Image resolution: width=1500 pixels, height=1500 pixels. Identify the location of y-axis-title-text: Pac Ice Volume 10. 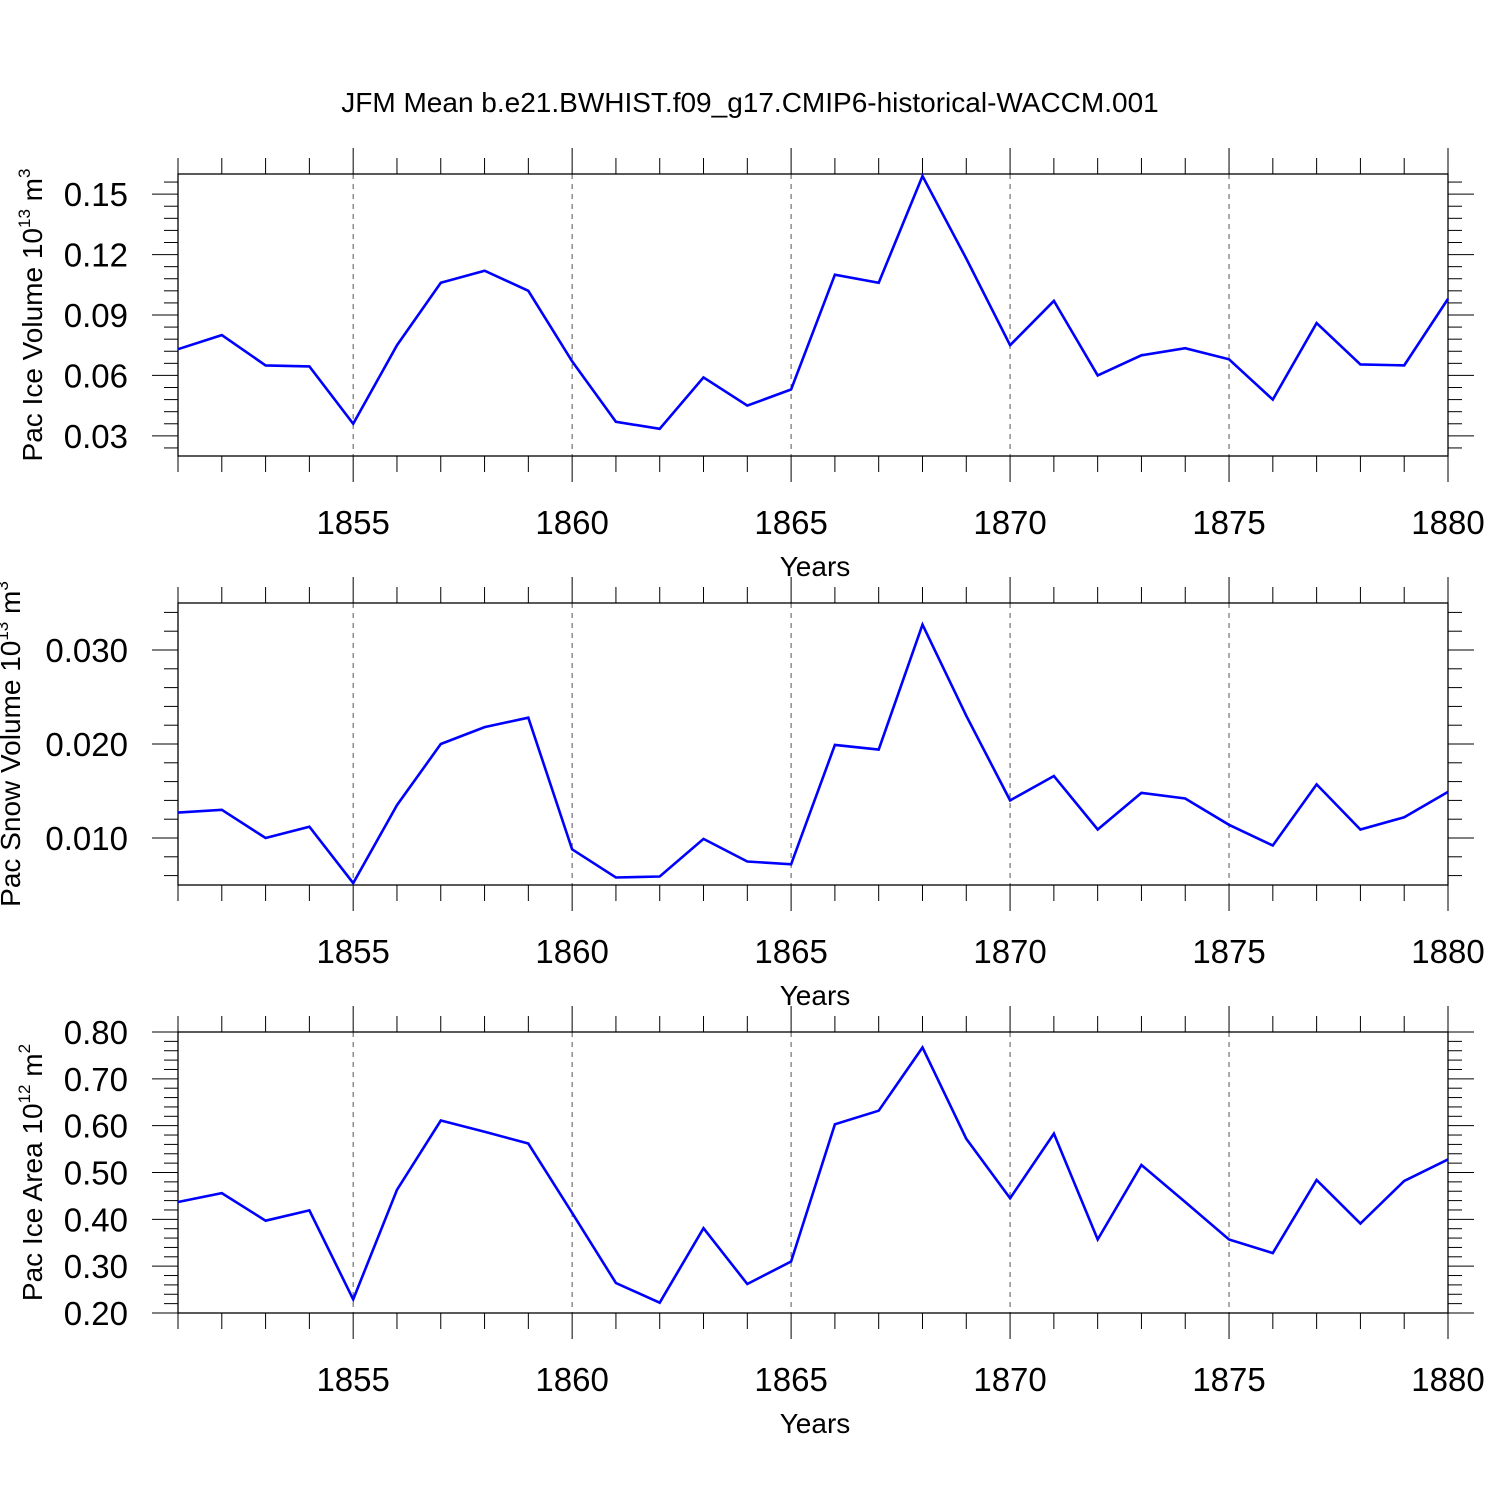
(32, 344).